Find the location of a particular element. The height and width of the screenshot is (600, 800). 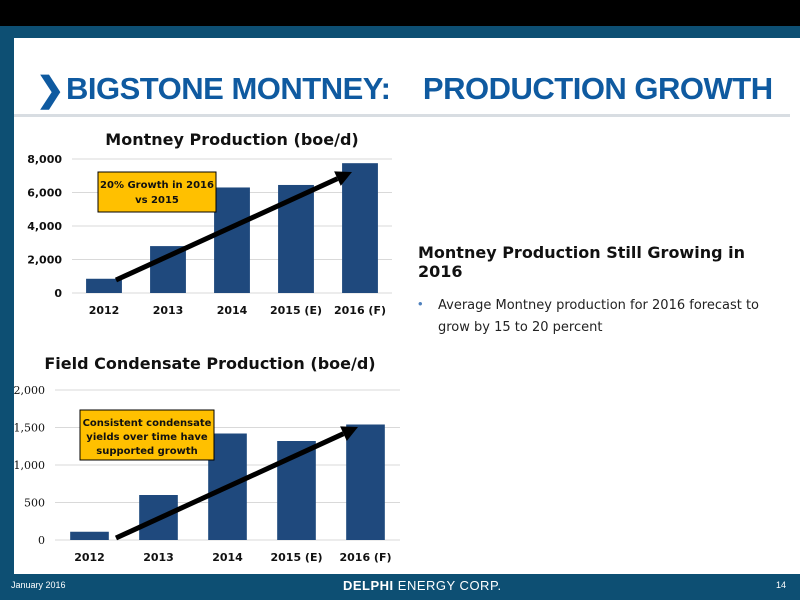

annotation-text: supported growth is located at coordinates (147, 451).